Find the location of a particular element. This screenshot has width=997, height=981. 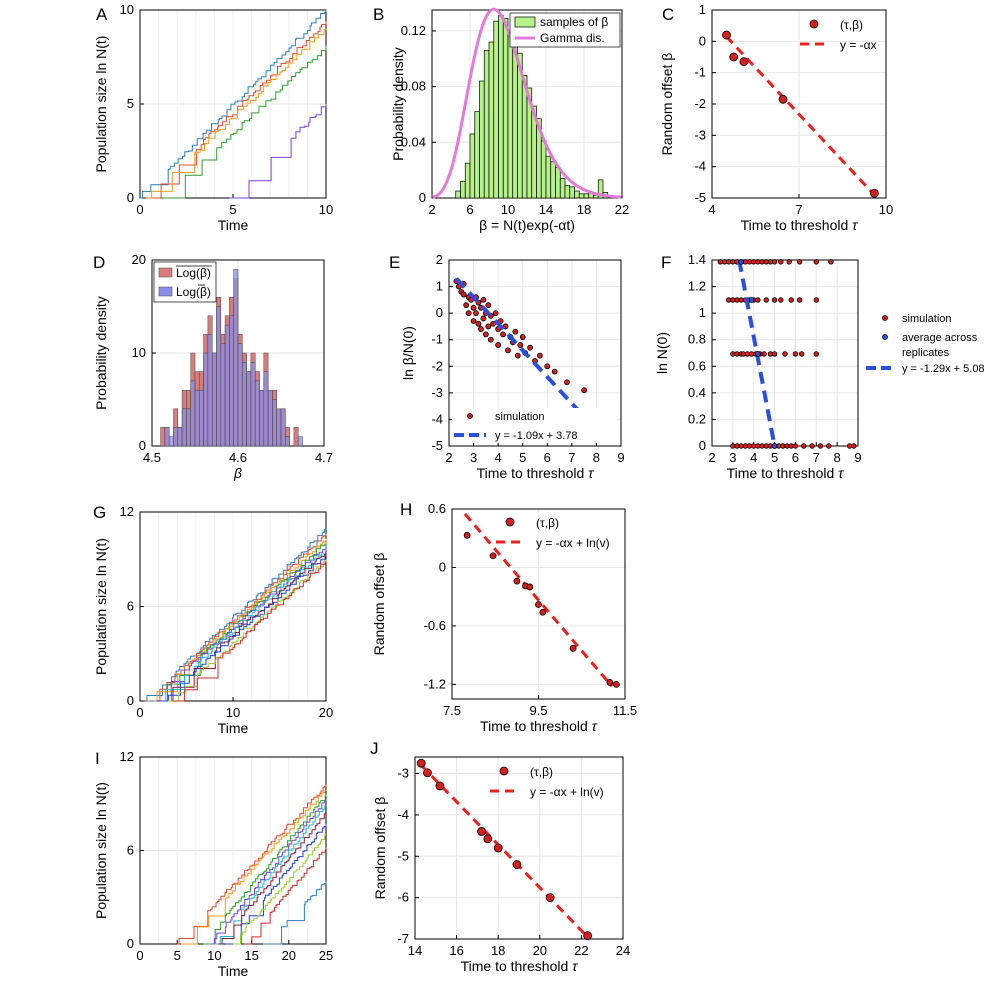

x-tick-label: 0 is located at coordinates (139, 712).